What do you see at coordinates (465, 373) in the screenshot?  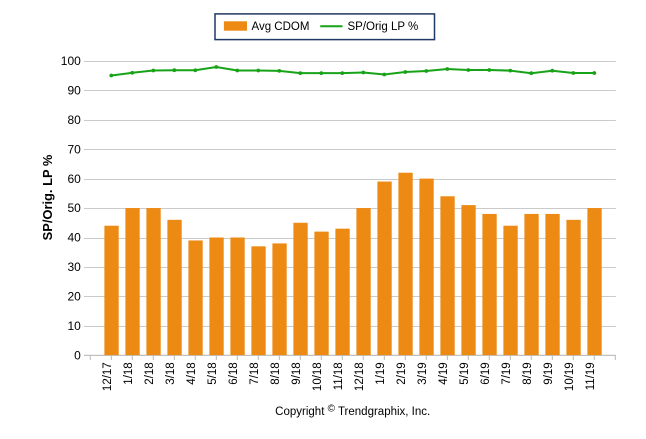 I see `svg-text: 5/19` at bounding box center [465, 373].